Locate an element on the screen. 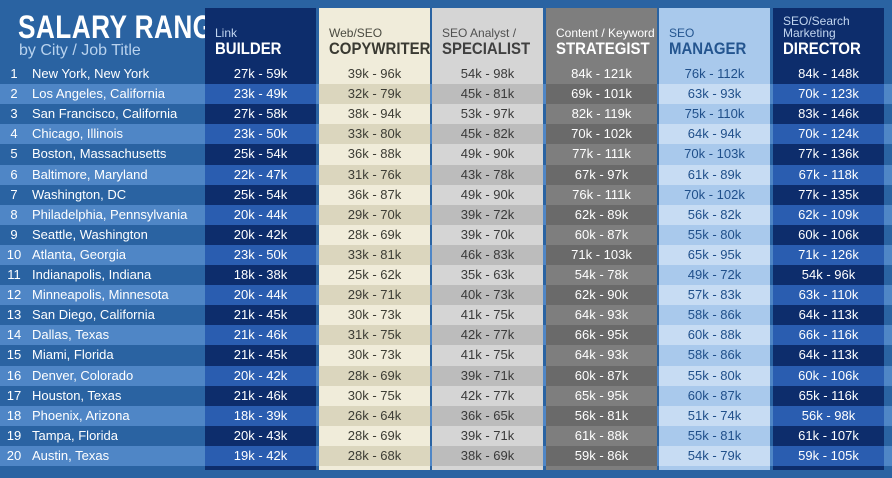 The image size is (892, 478). salary-cell: 25k - 54k is located at coordinates (260, 154).